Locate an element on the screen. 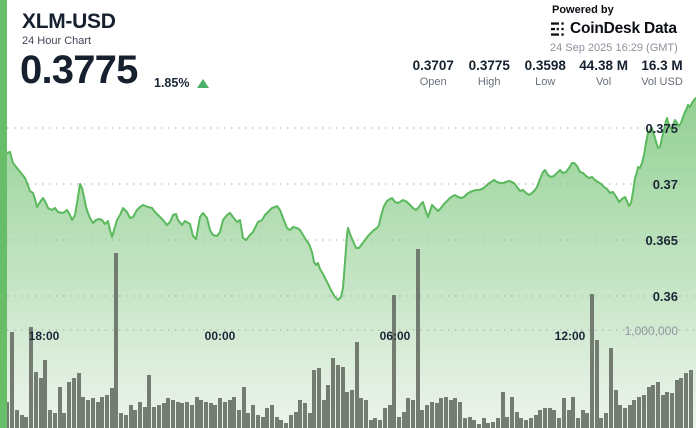 This screenshot has width=696, height=428. left-accent-bar is located at coordinates (3, 214).